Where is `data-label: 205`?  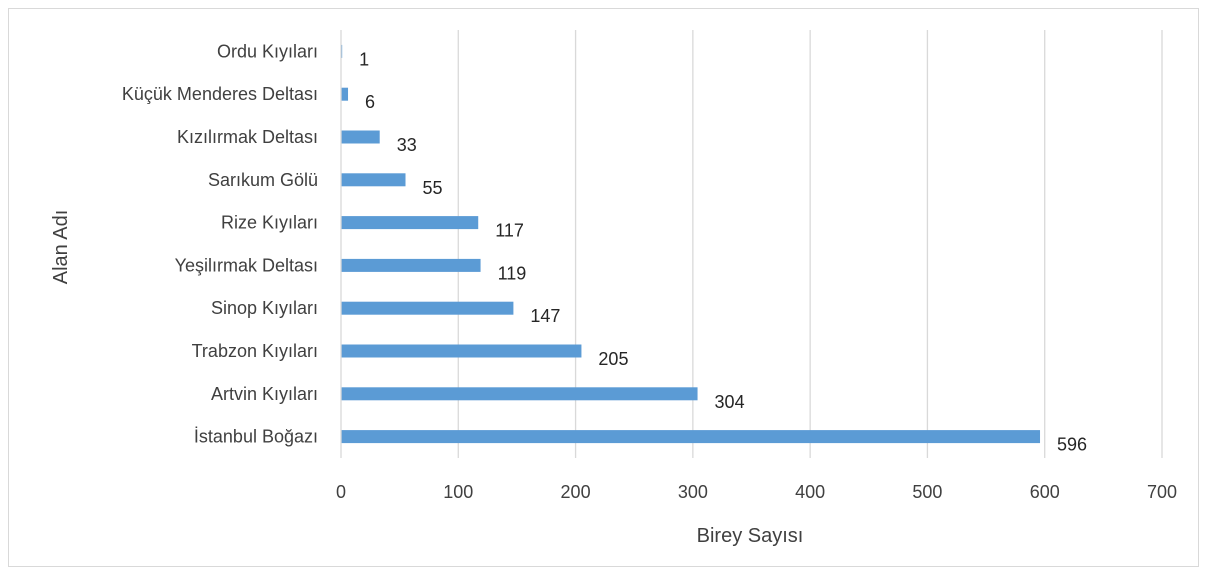
data-label: 205 is located at coordinates (613, 359).